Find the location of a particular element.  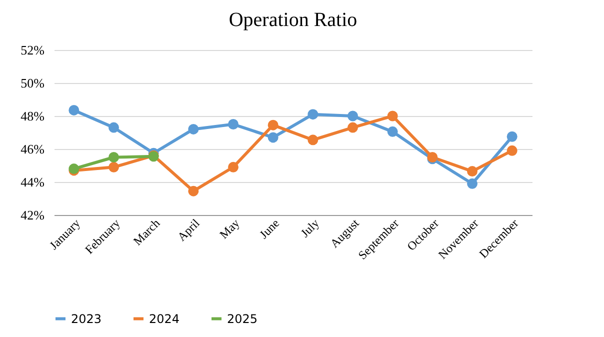

x-tick-label: July is located at coordinates (310, 228).